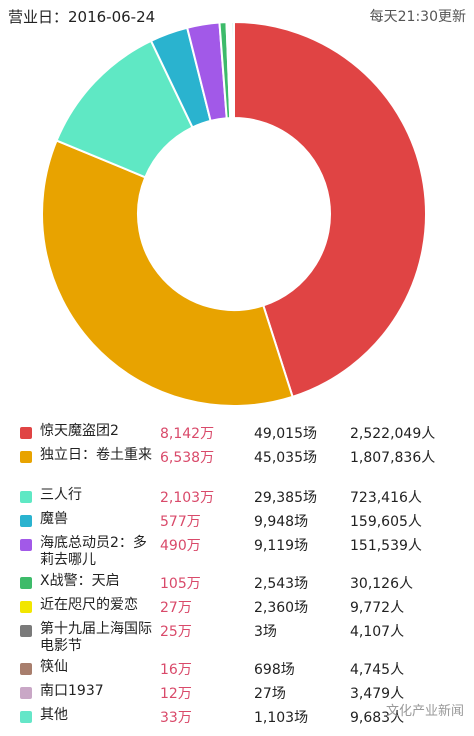 This screenshot has width=474, height=736. I want to click on admissions: 9,772人, so click(377, 608).